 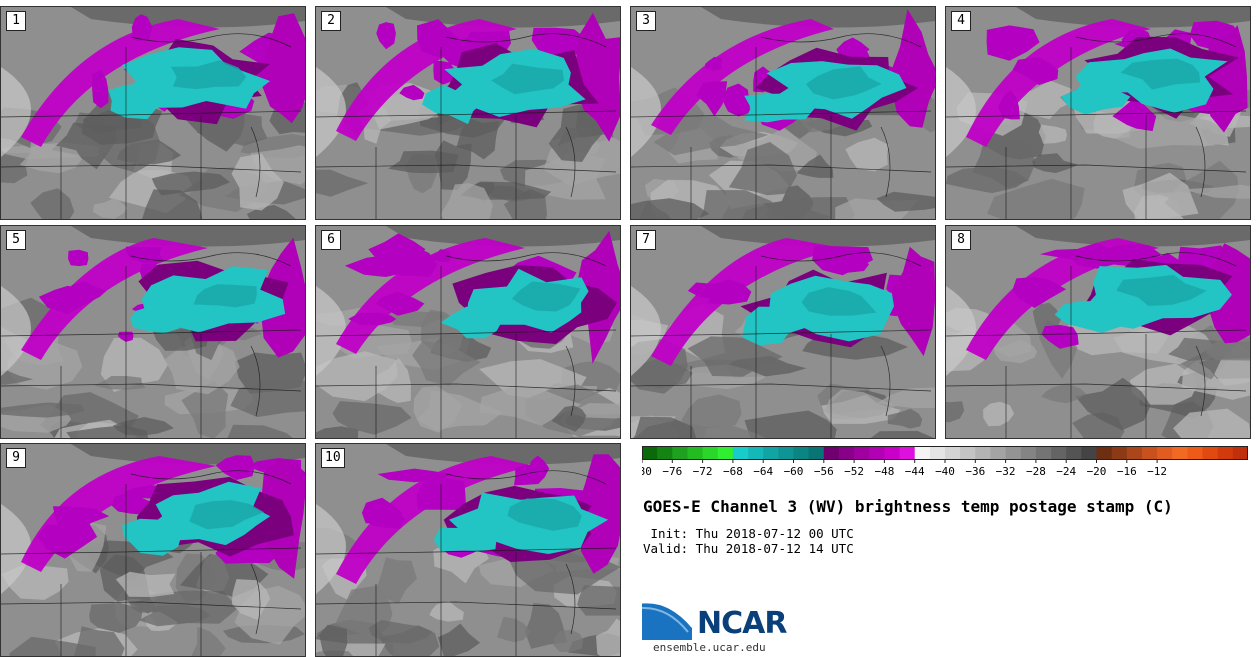 I want to click on colorbar-tick-label: −60, so click(x=794, y=471).